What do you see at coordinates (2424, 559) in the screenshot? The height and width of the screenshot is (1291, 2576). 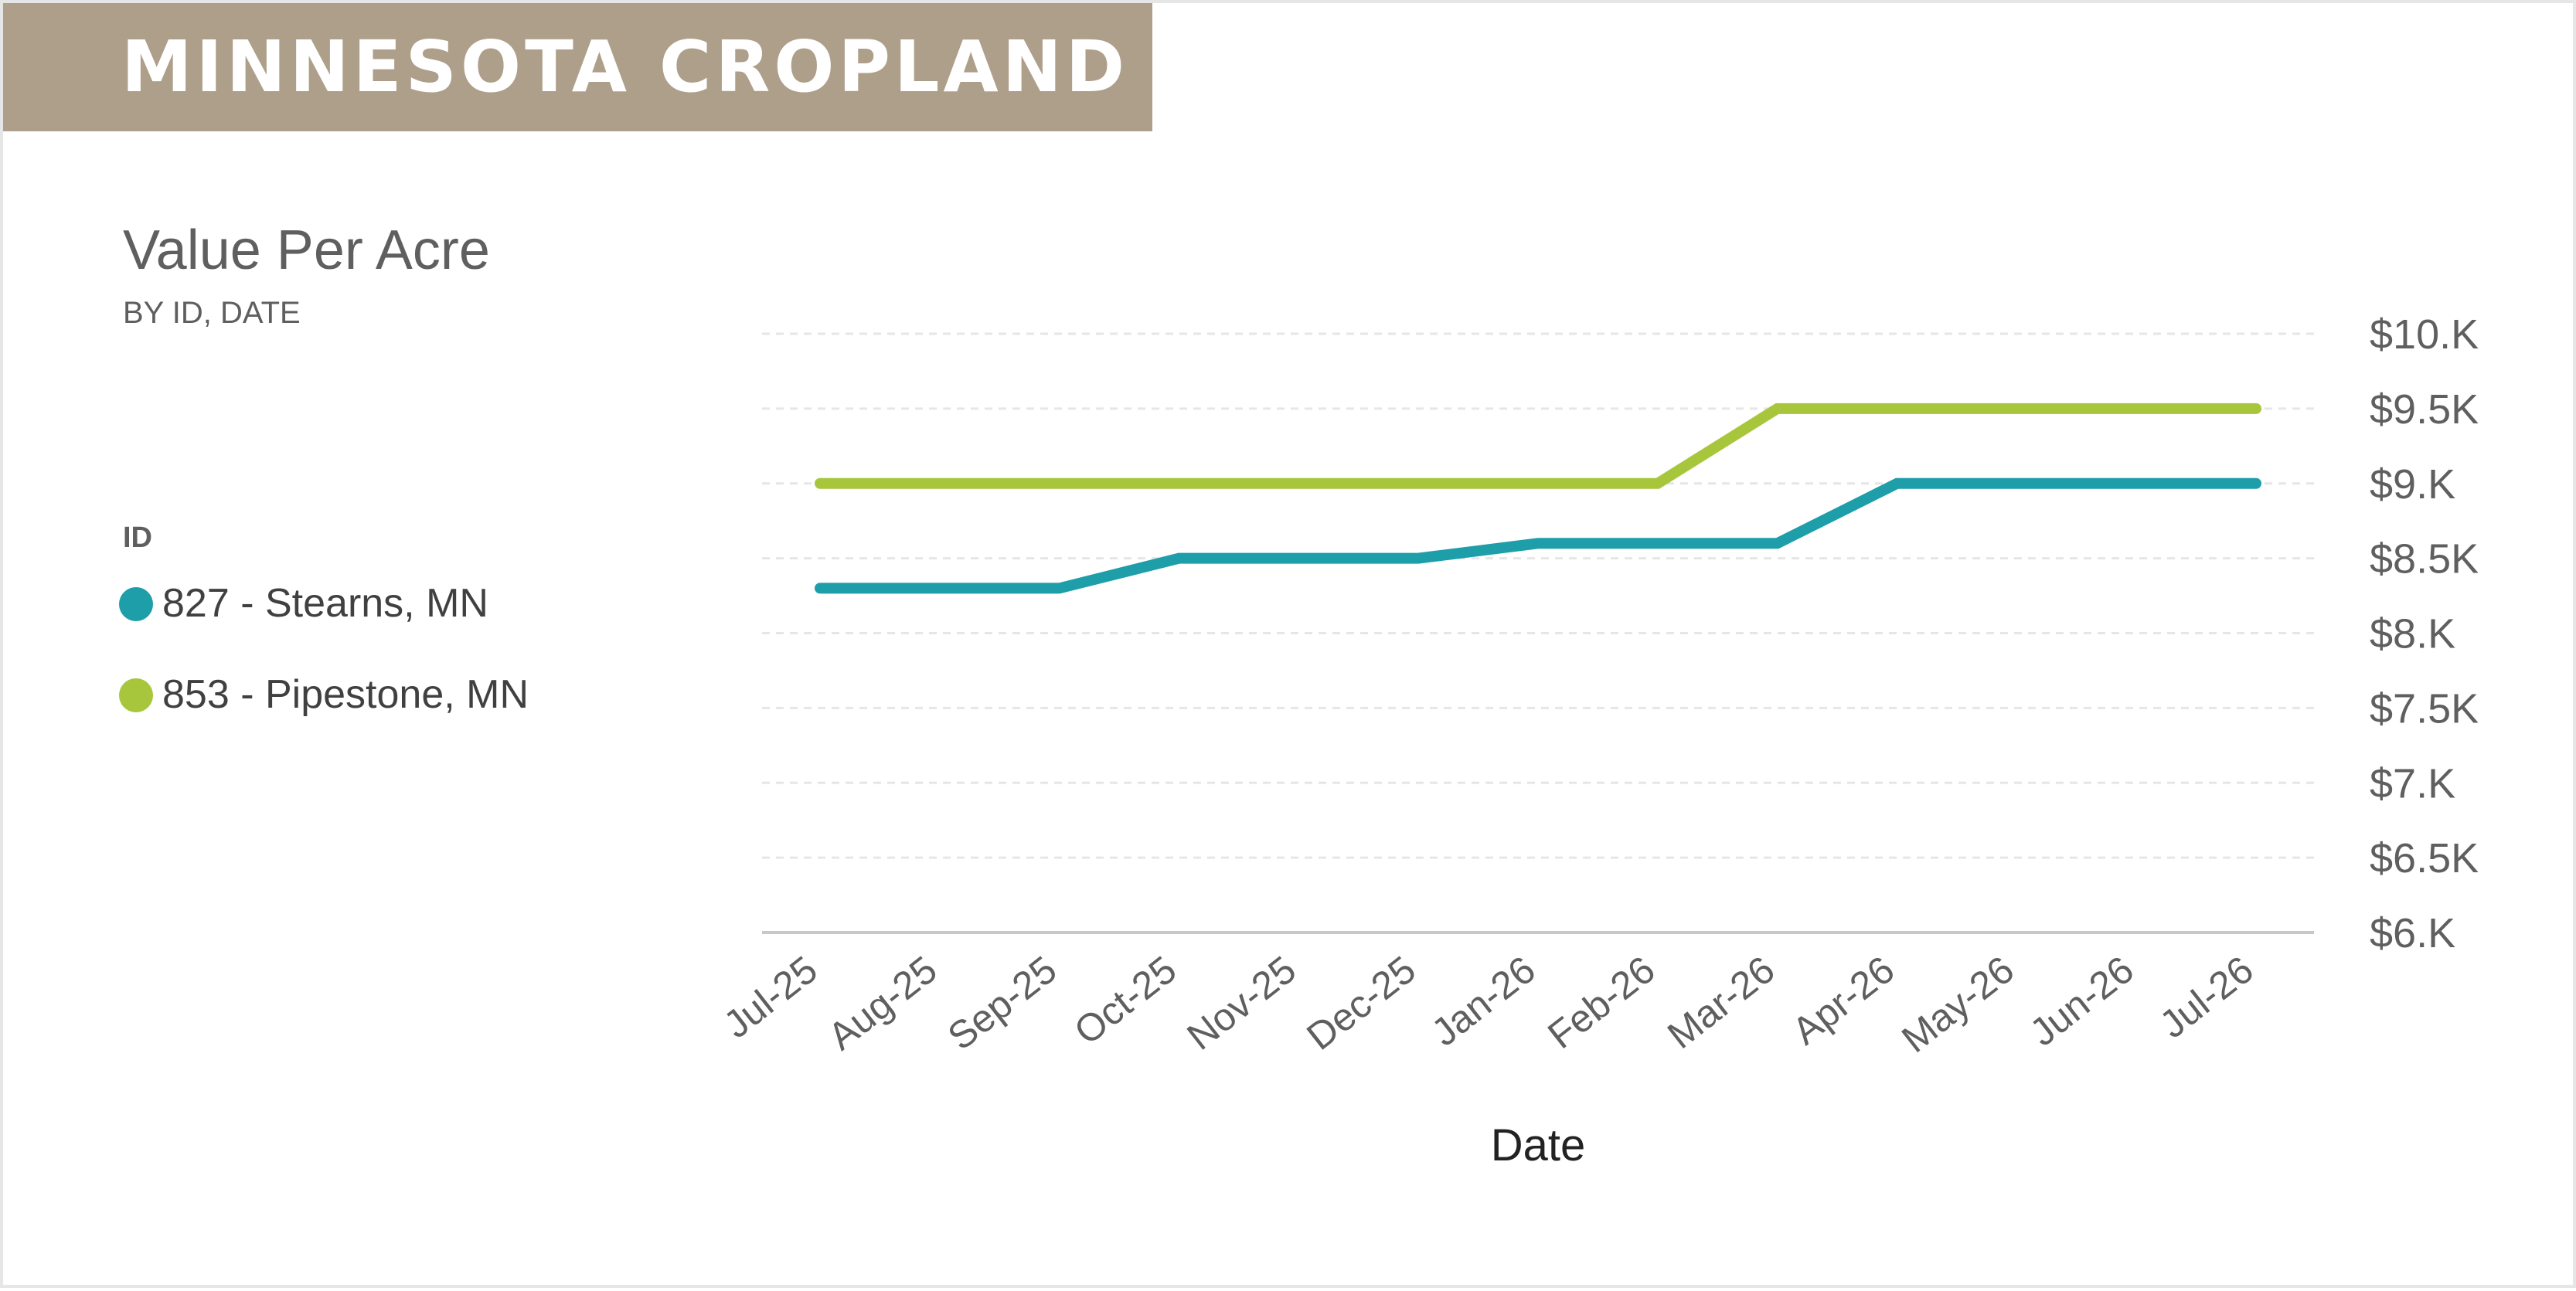 I see `y-tick-label: $8.5K` at bounding box center [2424, 559].